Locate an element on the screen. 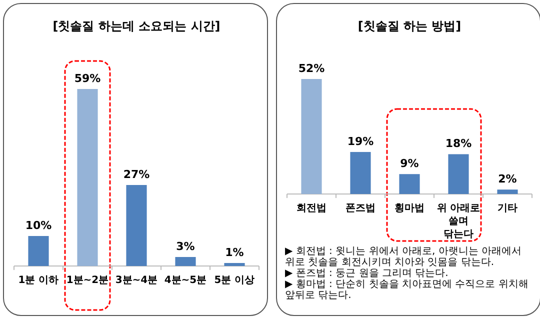  data-label: 59% is located at coordinates (87, 78).